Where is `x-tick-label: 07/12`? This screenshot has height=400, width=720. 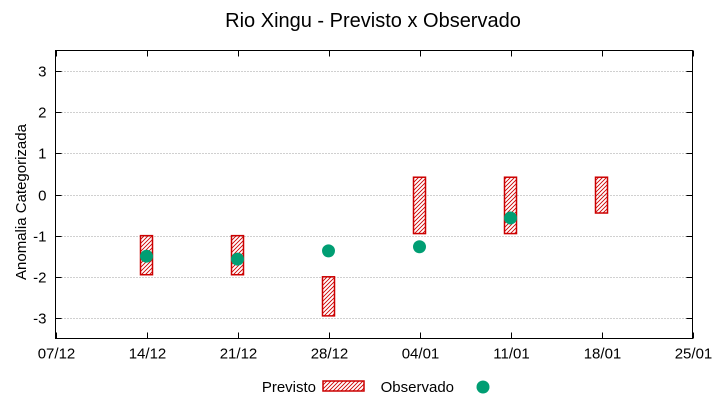
x-tick-label: 07/12 is located at coordinates (57, 354).